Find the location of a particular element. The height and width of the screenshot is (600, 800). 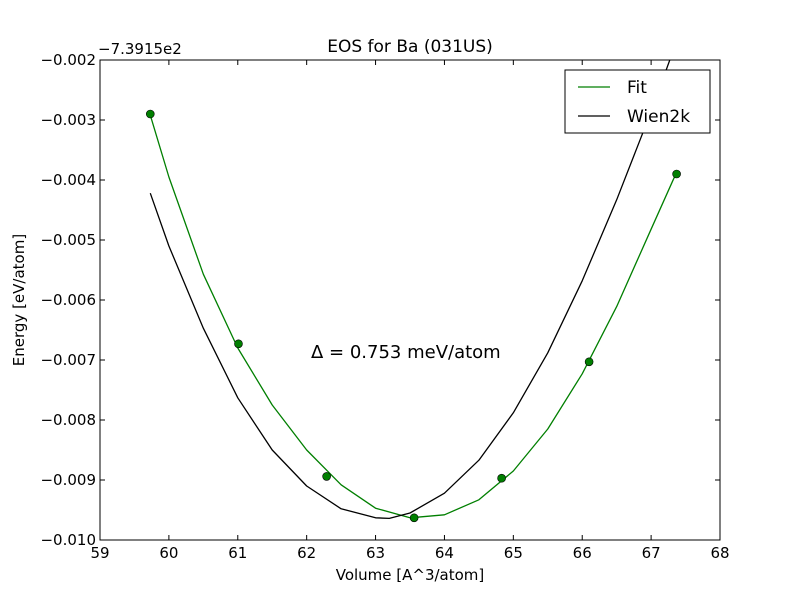

x-tick-label: 66 is located at coordinates (582, 553).